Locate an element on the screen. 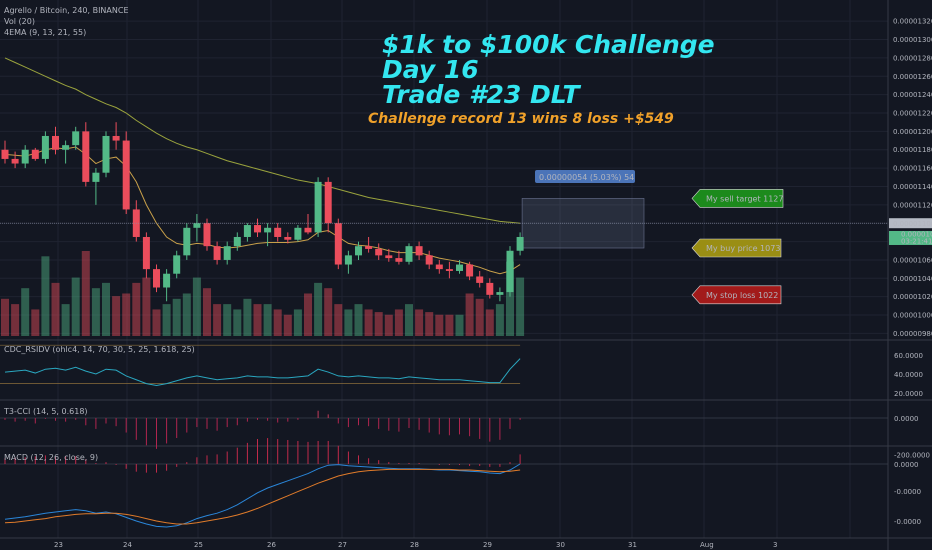  stop-loss-callout-box is located at coordinates (736, 295).